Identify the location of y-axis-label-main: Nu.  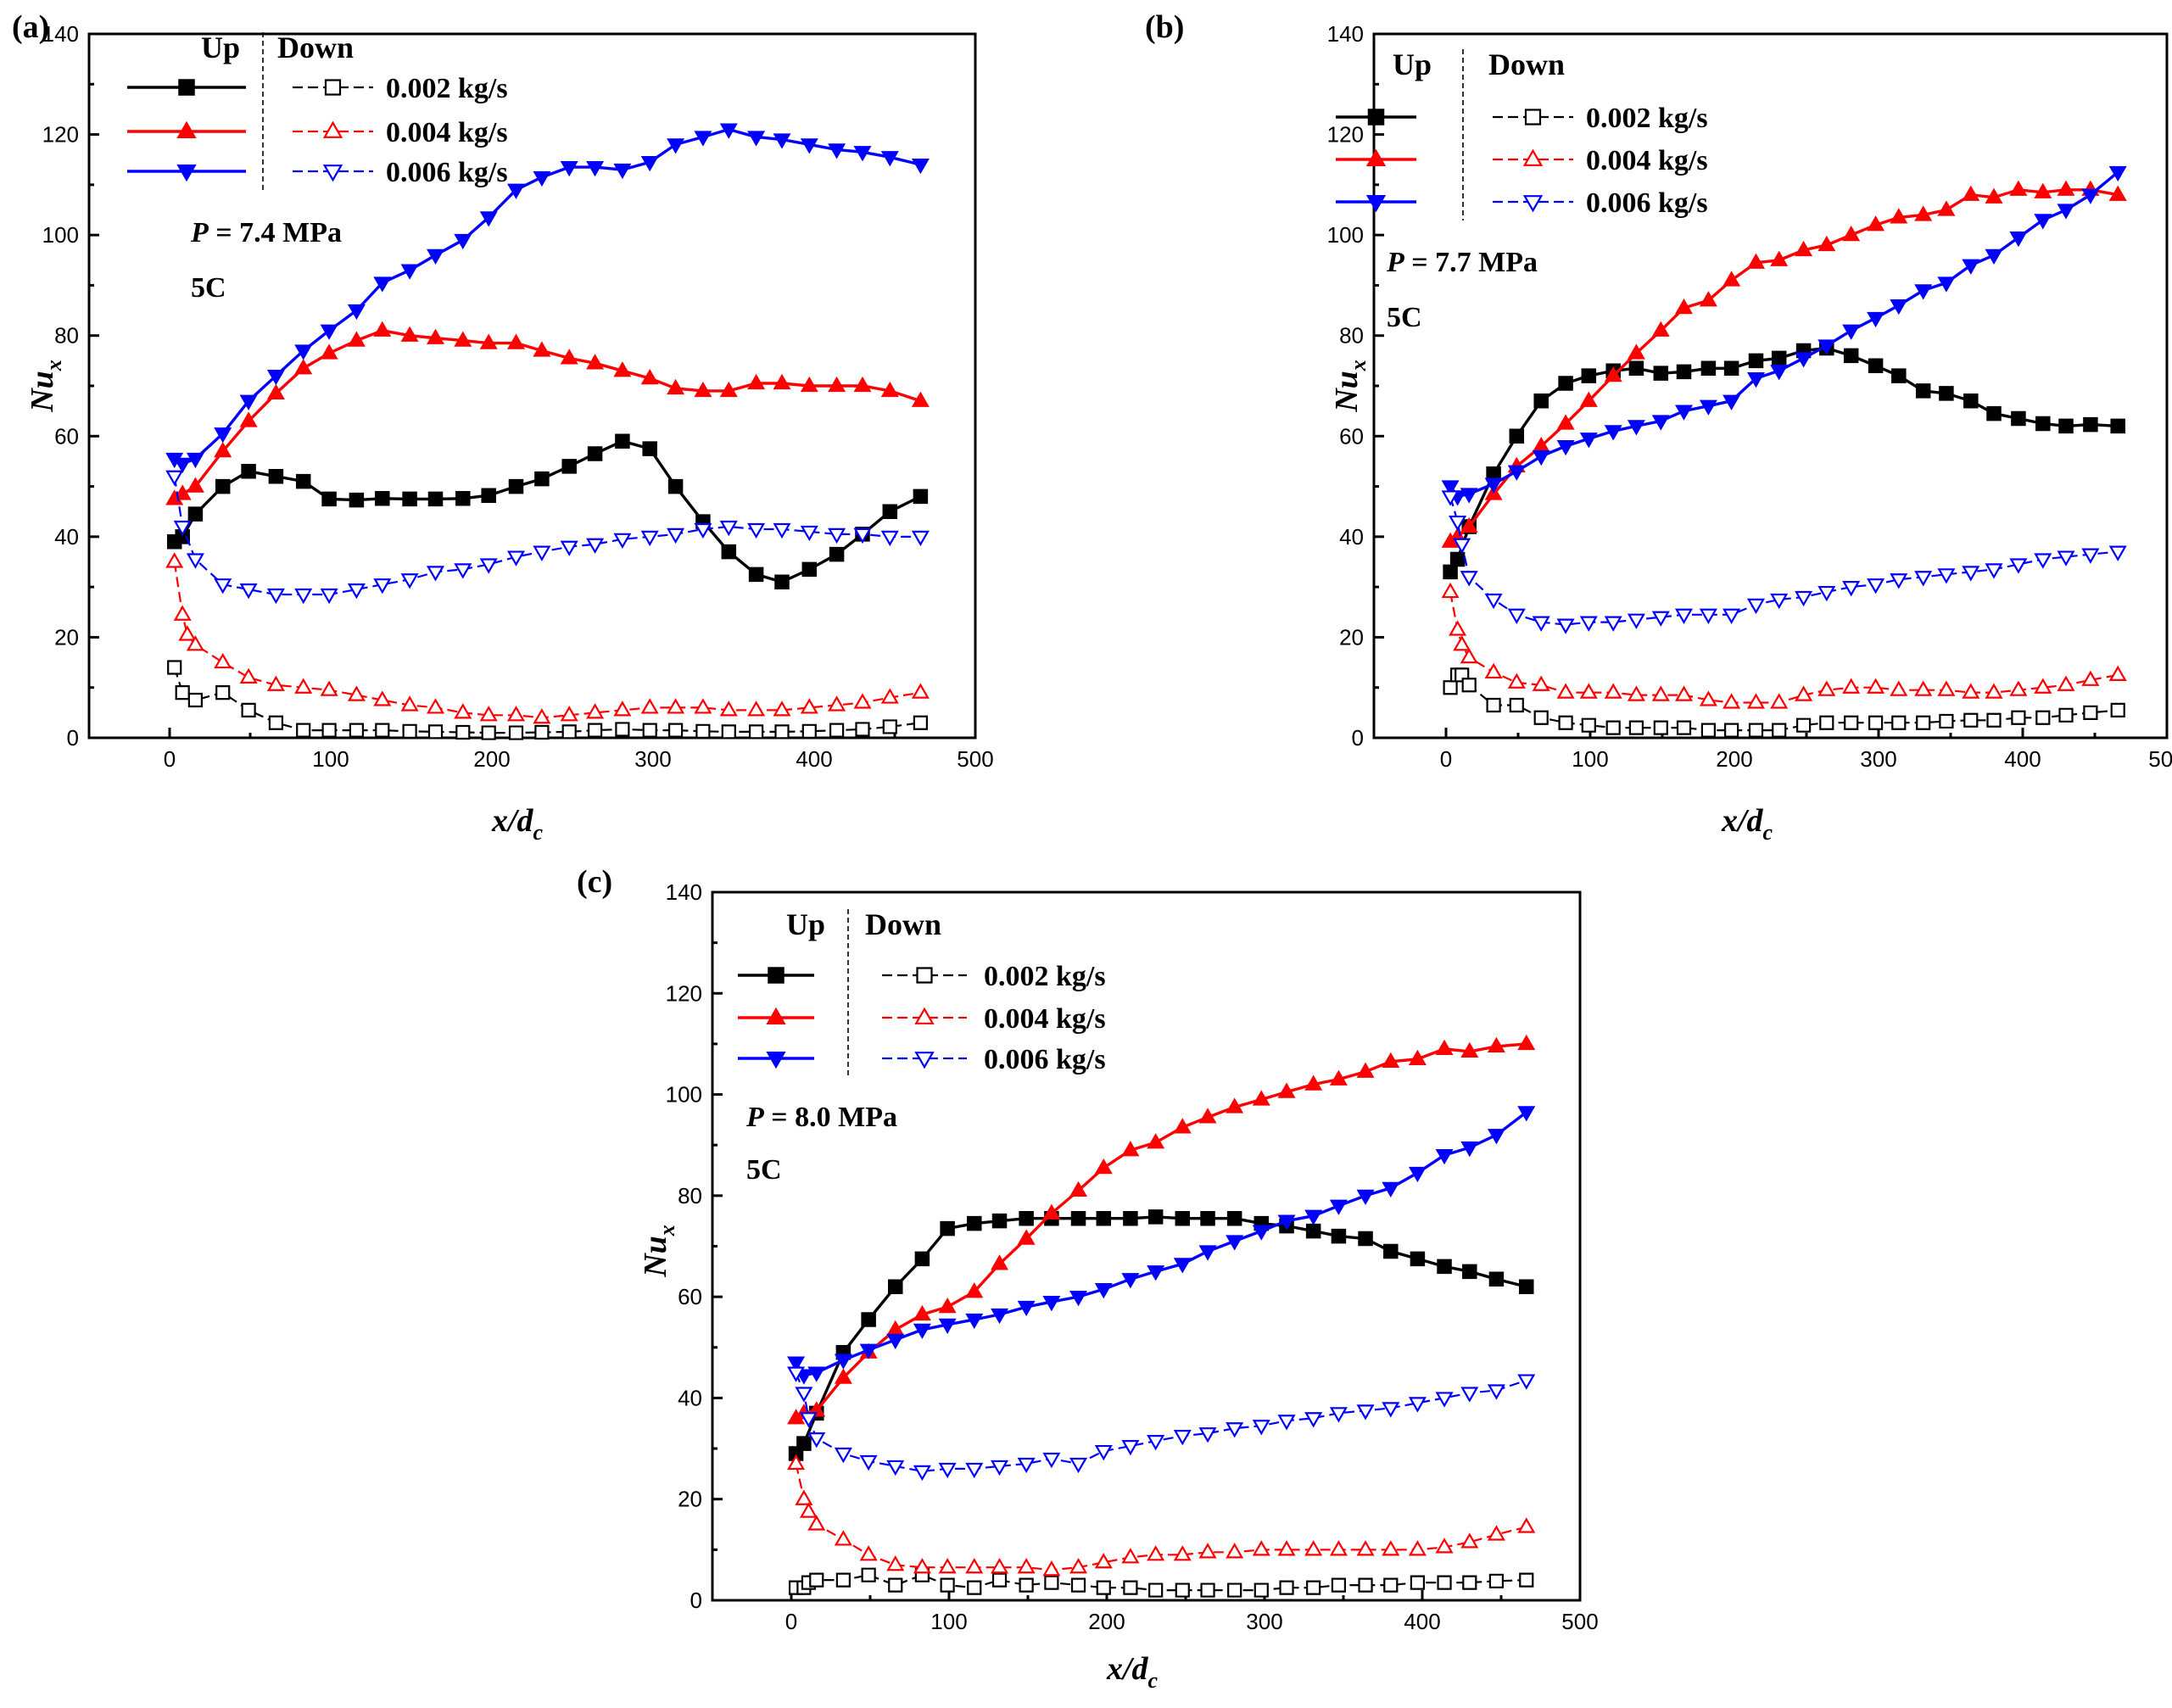
(655, 1257).